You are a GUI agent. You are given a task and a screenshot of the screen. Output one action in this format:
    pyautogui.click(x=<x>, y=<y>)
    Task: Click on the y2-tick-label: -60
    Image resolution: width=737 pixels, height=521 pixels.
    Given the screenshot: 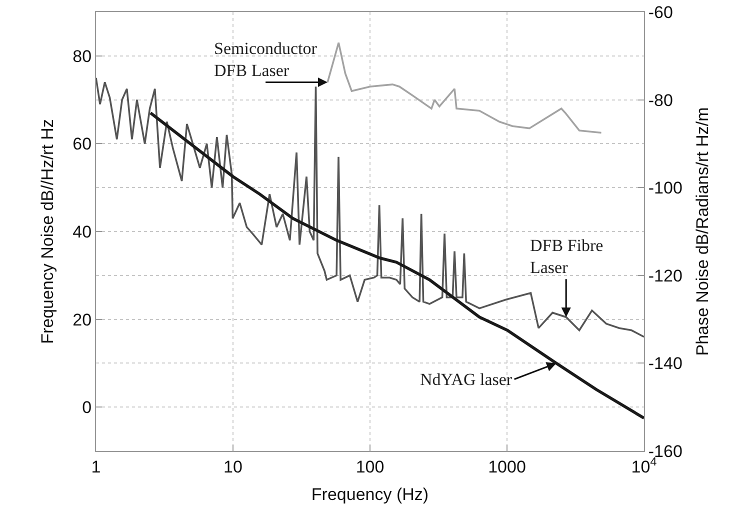 What is the action you would take?
    pyautogui.click(x=660, y=12)
    